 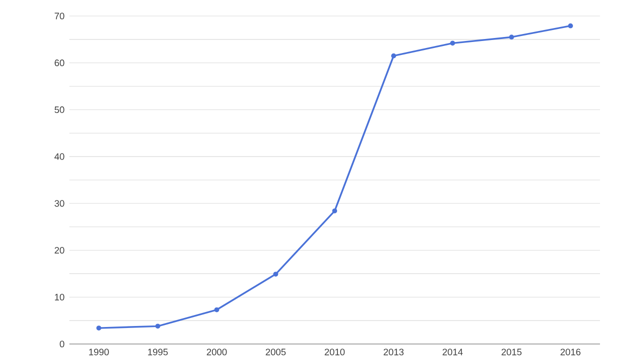 I want to click on x-tick-label: 1995, so click(x=158, y=352).